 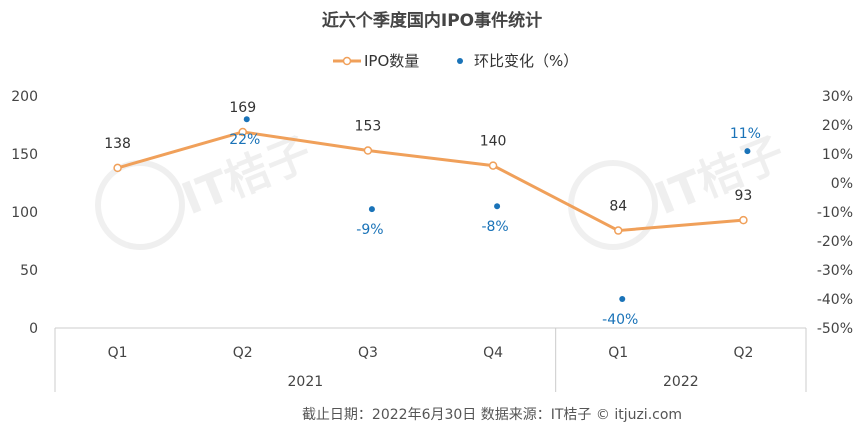 What do you see at coordinates (368, 353) in the screenshot?
I see `x-tick-label: Q3` at bounding box center [368, 353].